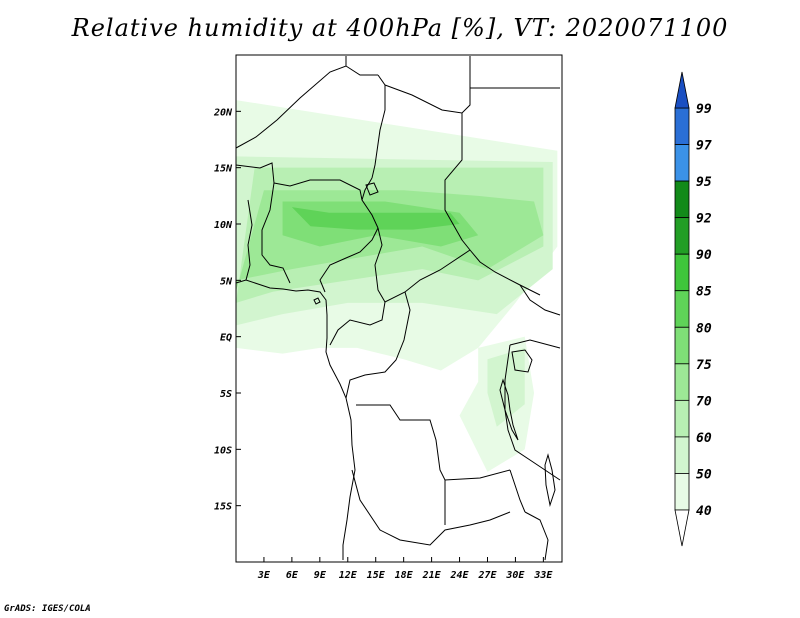  I want to click on colorbar-label: 90, so click(704, 255).